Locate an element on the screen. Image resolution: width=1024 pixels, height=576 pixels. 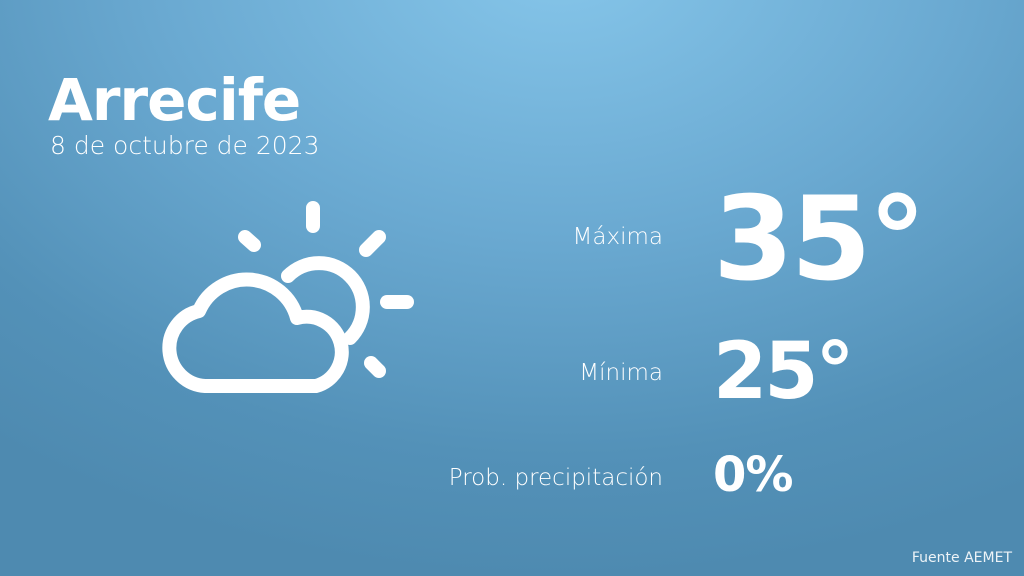
min-value: 25° is located at coordinates (784, 372).